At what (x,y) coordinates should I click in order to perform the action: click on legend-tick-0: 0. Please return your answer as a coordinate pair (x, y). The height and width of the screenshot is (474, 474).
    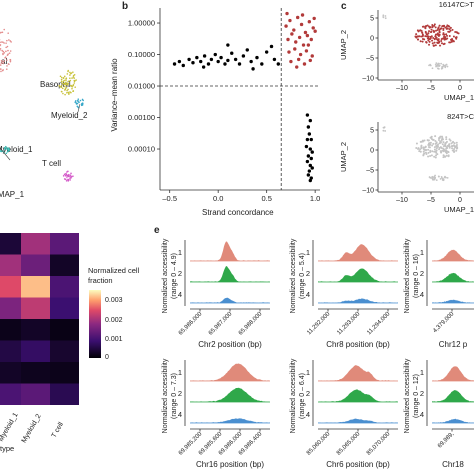
    Looking at the image, I should click on (107, 357).